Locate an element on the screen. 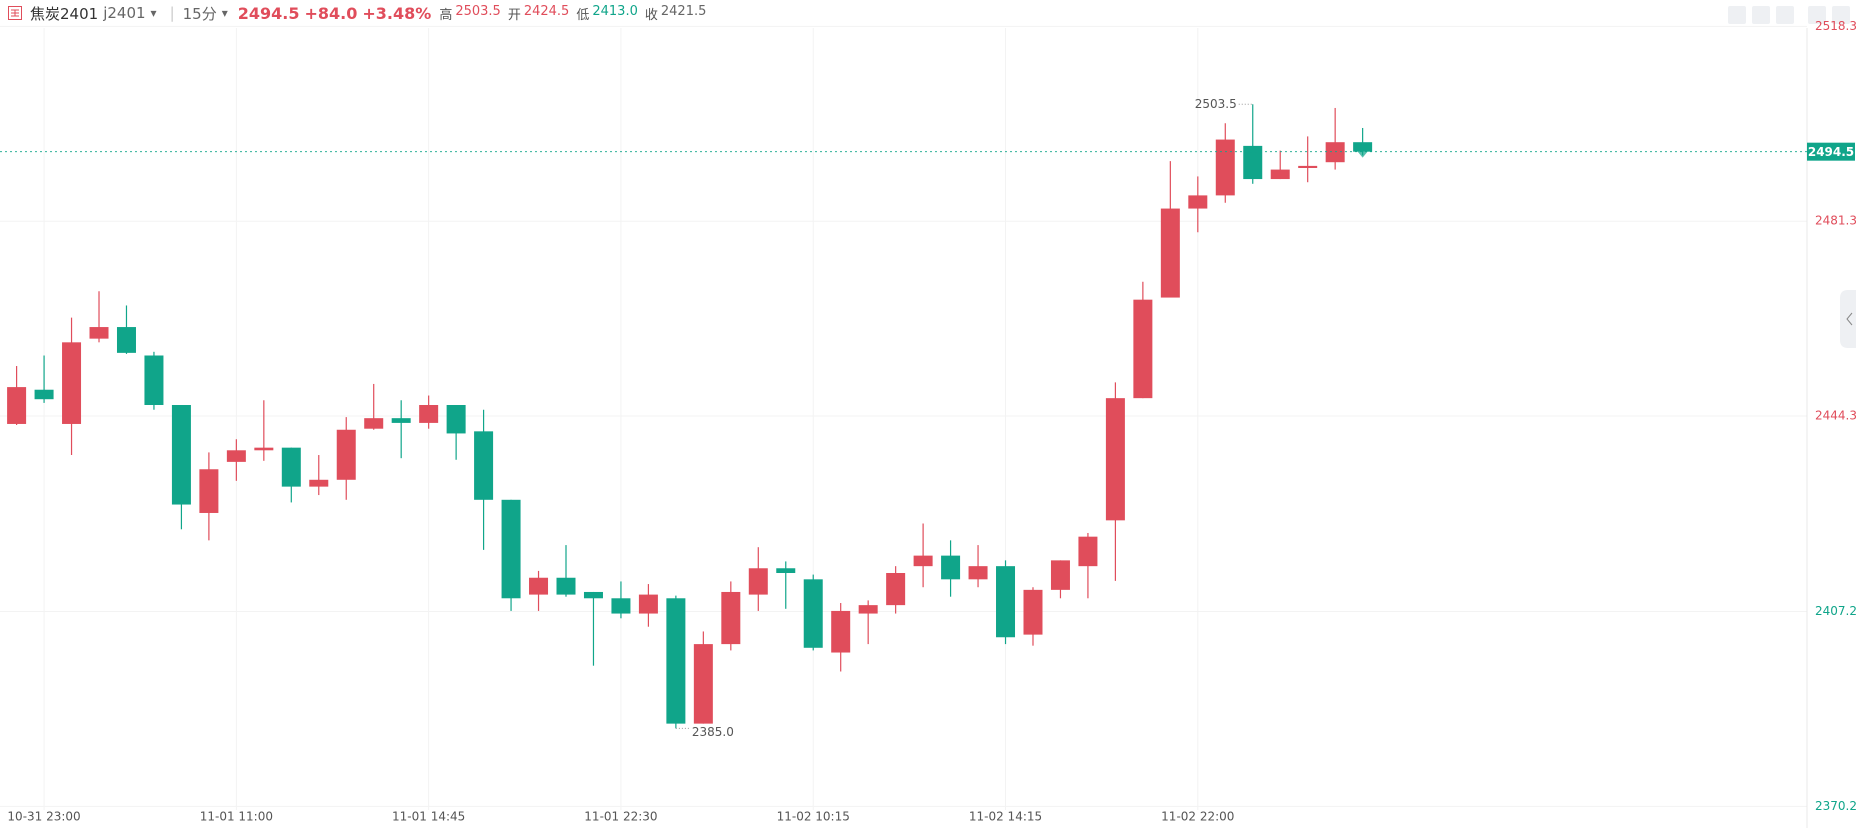  stat-value: 2421.5 is located at coordinates (683, 11).